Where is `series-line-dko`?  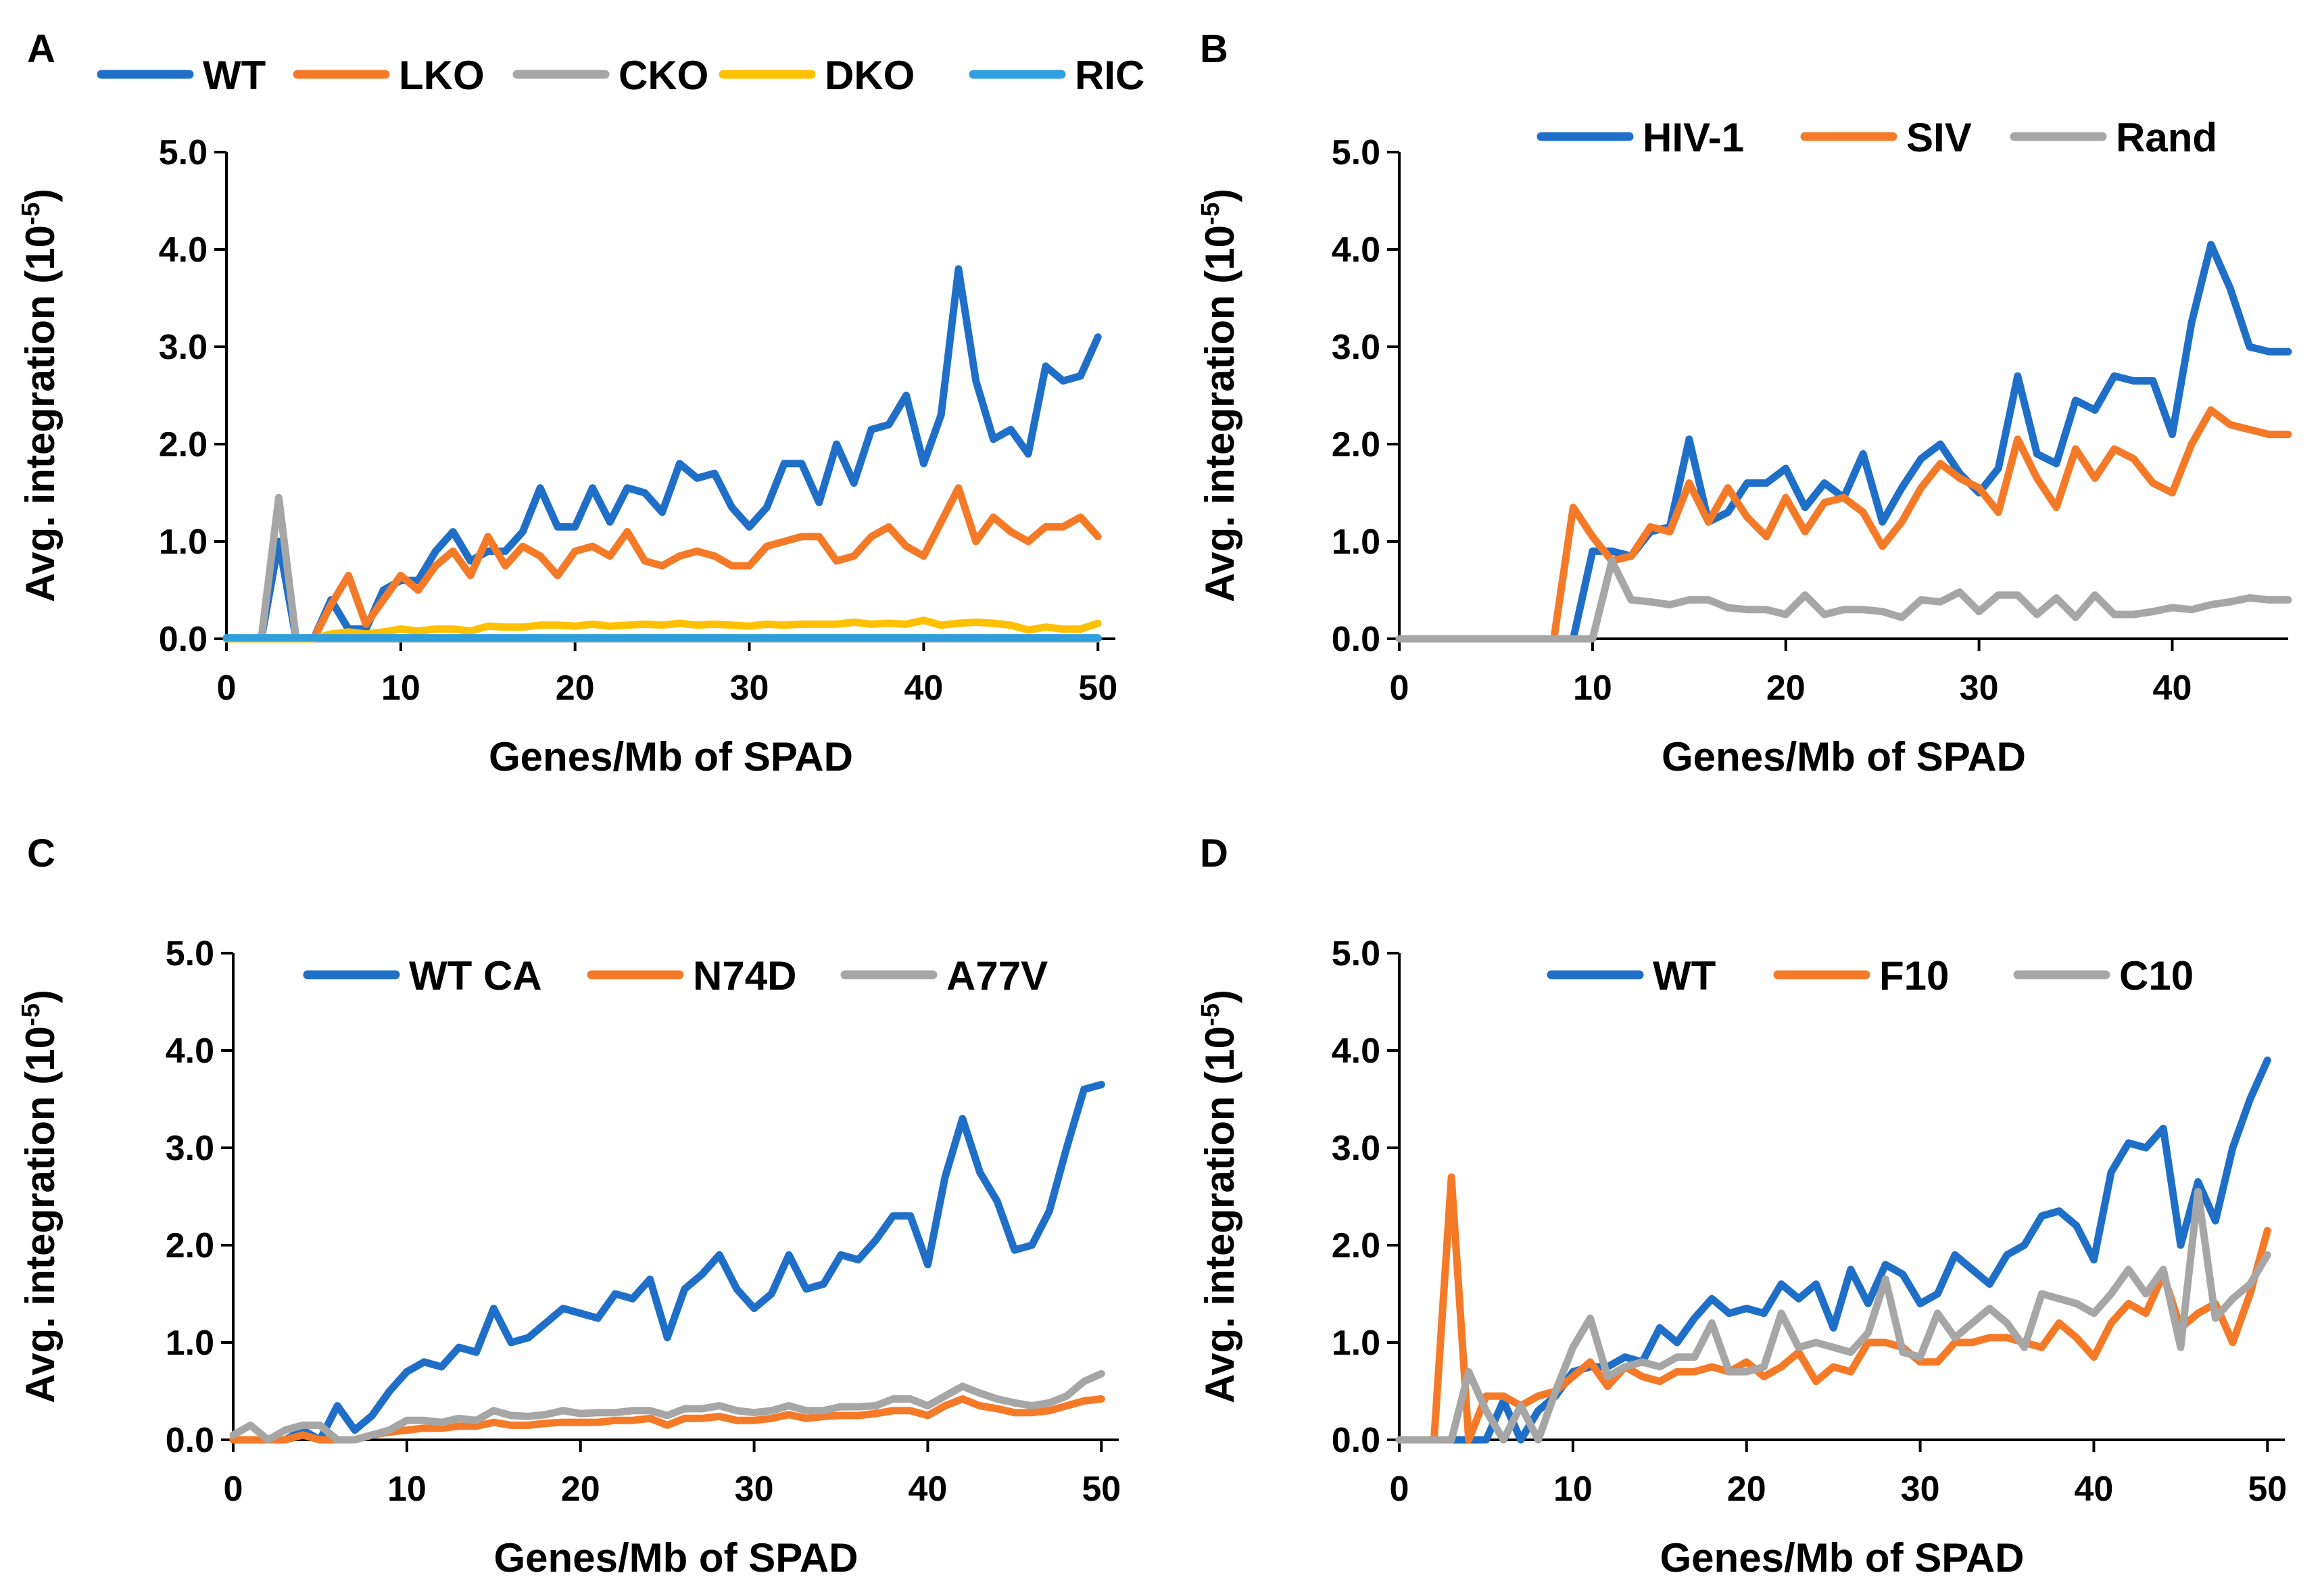 series-line-dko is located at coordinates (662, 629).